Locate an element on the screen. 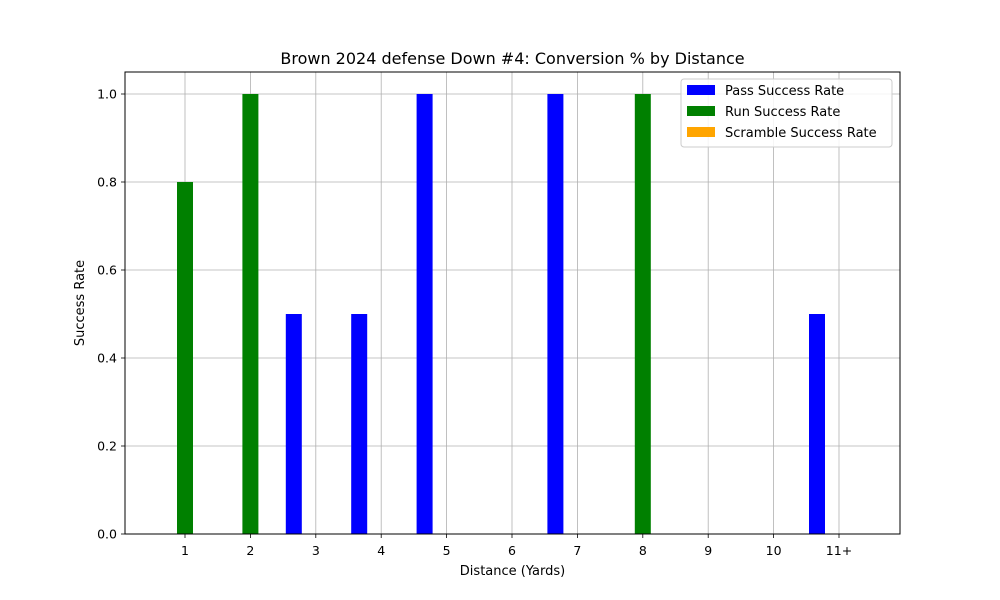 The width and height of the screenshot is (1000, 600). y-axis-title: Success Rate is located at coordinates (80, 303).